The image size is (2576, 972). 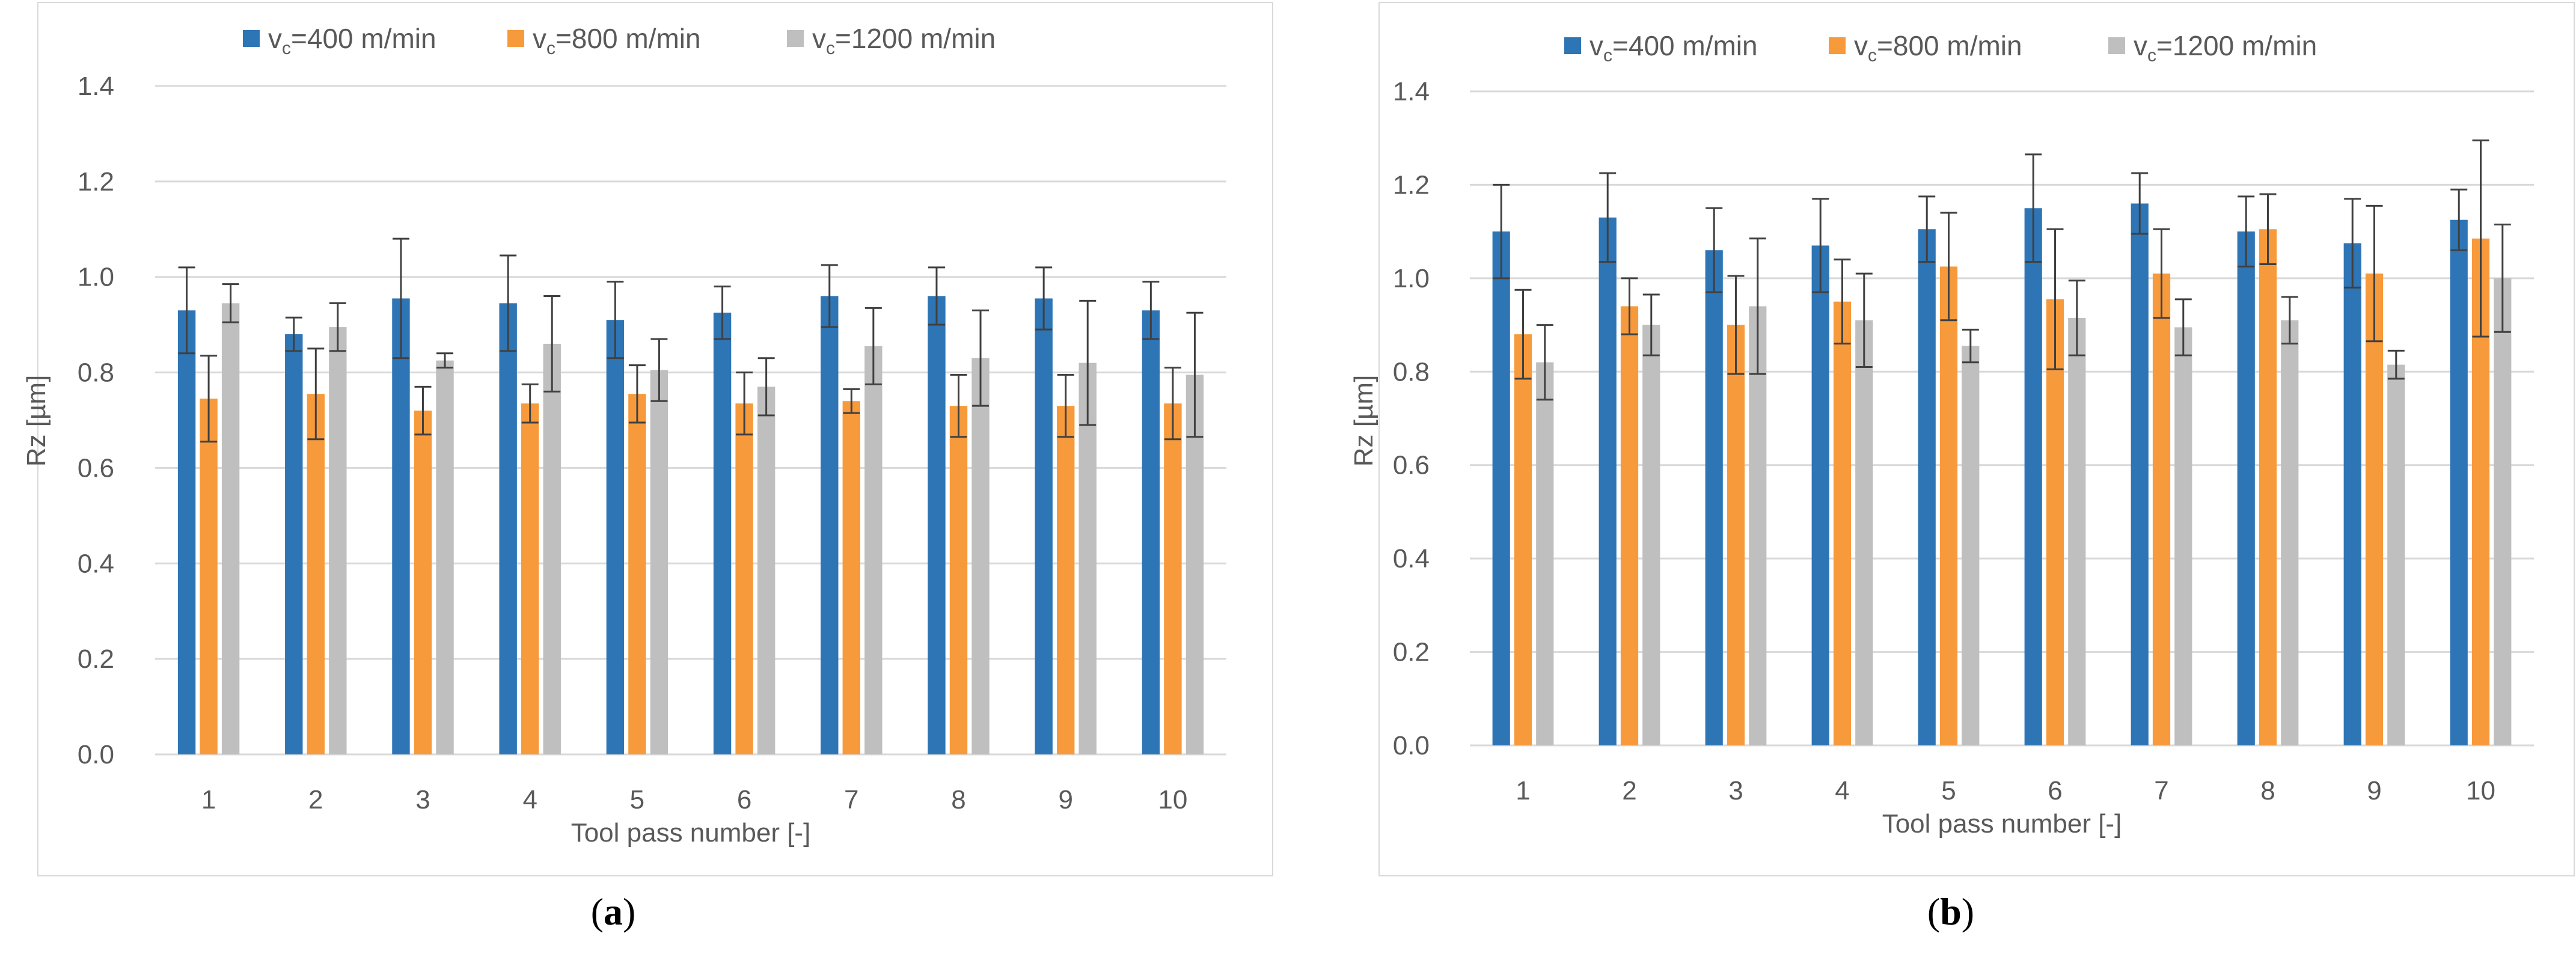 I want to click on y-tick-label: 1.2, so click(x=96, y=182).